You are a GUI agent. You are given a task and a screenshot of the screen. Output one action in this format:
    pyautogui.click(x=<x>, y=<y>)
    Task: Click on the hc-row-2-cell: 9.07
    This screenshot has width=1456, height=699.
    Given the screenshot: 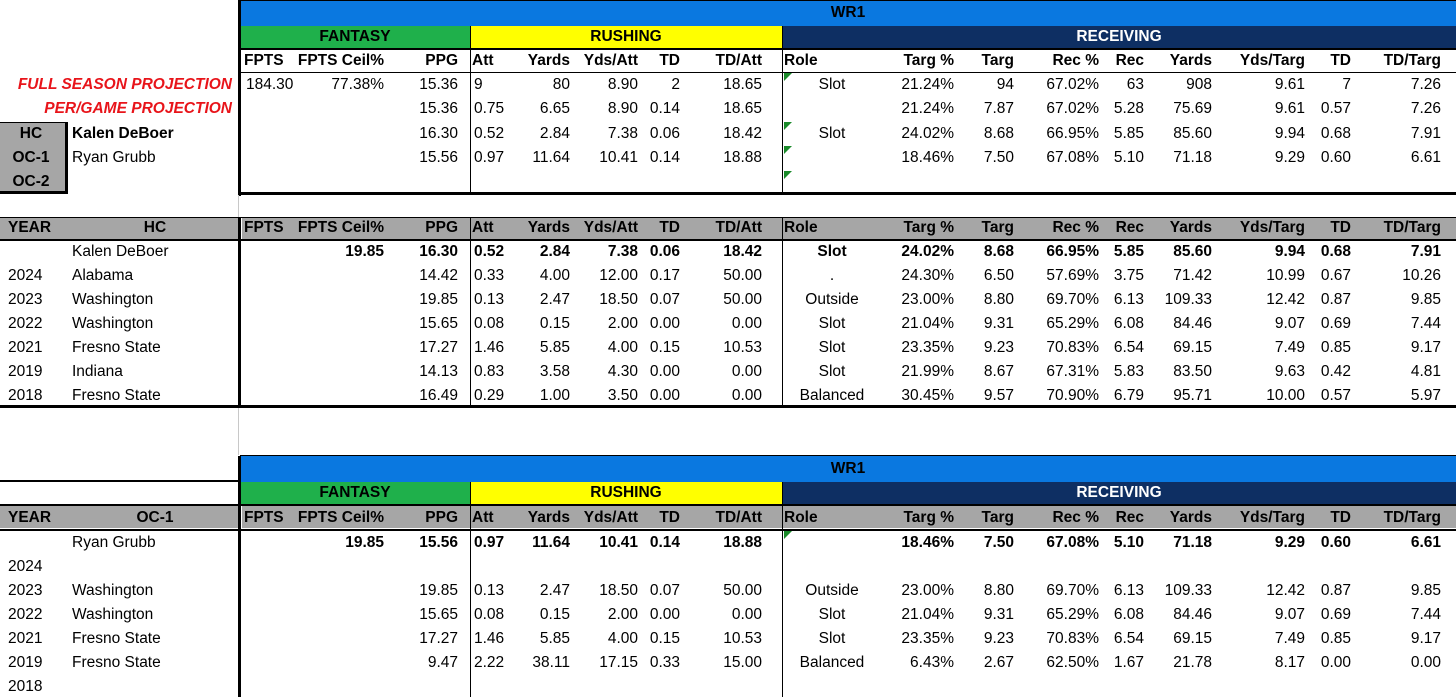 What is the action you would take?
    pyautogui.click(x=1289, y=323)
    